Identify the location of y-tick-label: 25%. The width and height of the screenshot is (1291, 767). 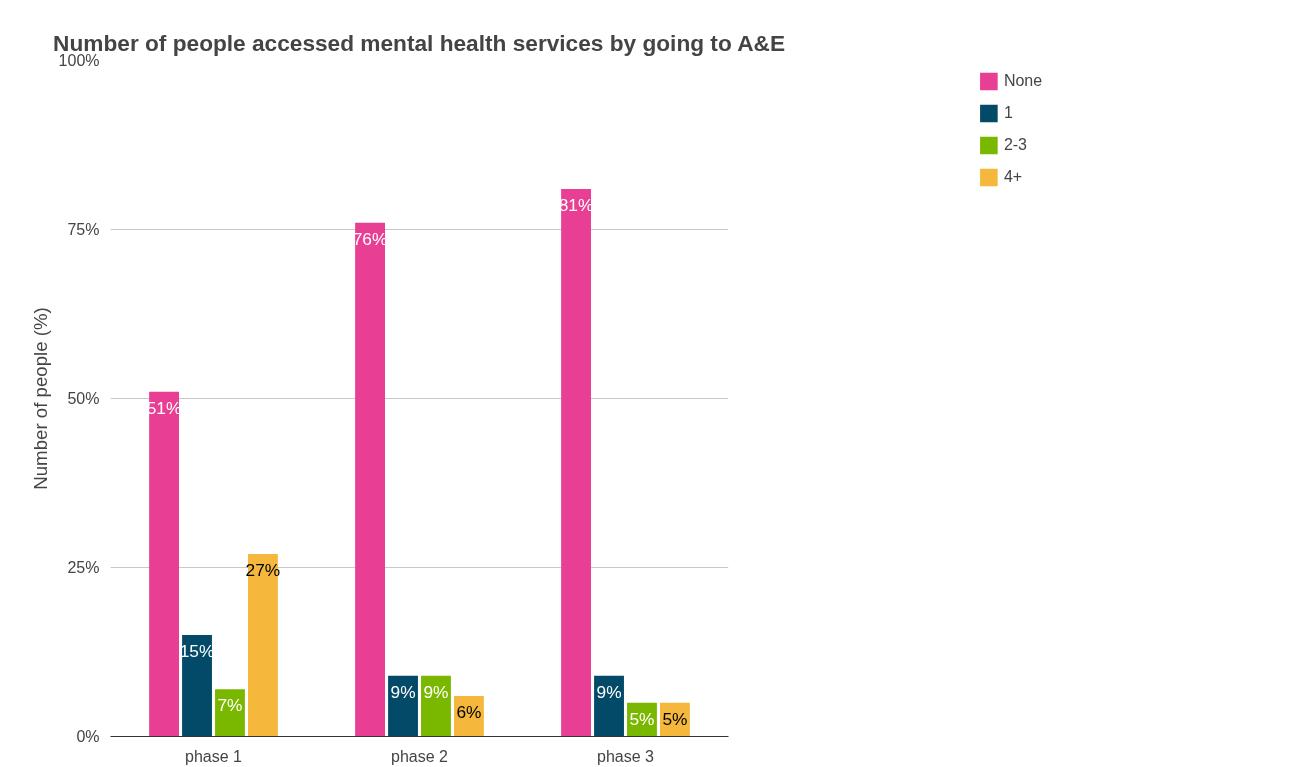
(83, 567).